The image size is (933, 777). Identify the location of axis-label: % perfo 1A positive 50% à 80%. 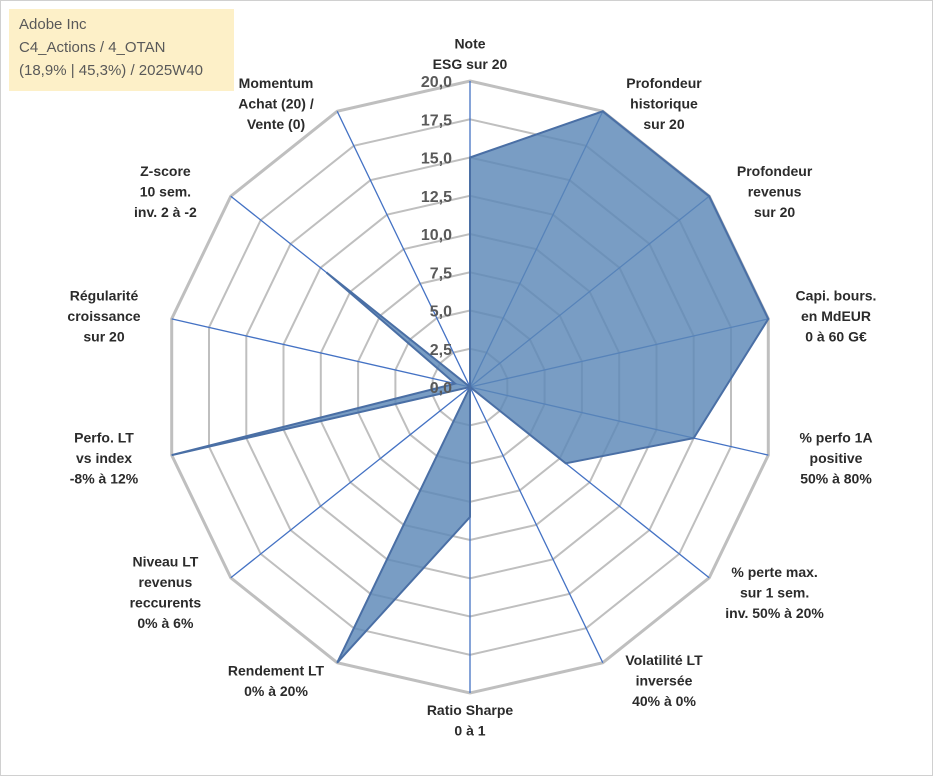
(835, 457).